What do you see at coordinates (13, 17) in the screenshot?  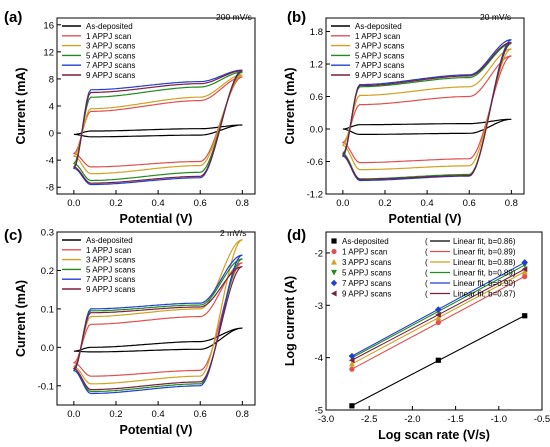 I see `panel-label: (a)` at bounding box center [13, 17].